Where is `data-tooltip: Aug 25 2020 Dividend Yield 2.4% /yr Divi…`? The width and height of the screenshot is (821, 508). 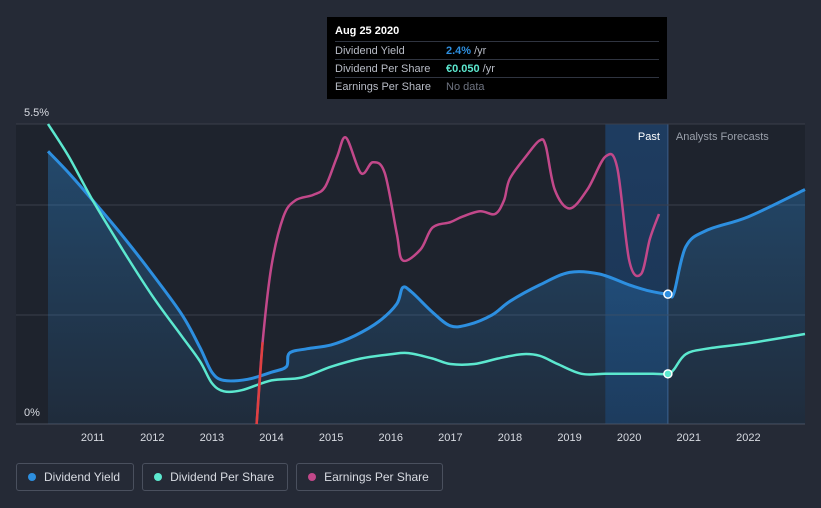
data-tooltip: Aug 25 2020 Dividend Yield 2.4% /yr Divi… is located at coordinates (497, 58).